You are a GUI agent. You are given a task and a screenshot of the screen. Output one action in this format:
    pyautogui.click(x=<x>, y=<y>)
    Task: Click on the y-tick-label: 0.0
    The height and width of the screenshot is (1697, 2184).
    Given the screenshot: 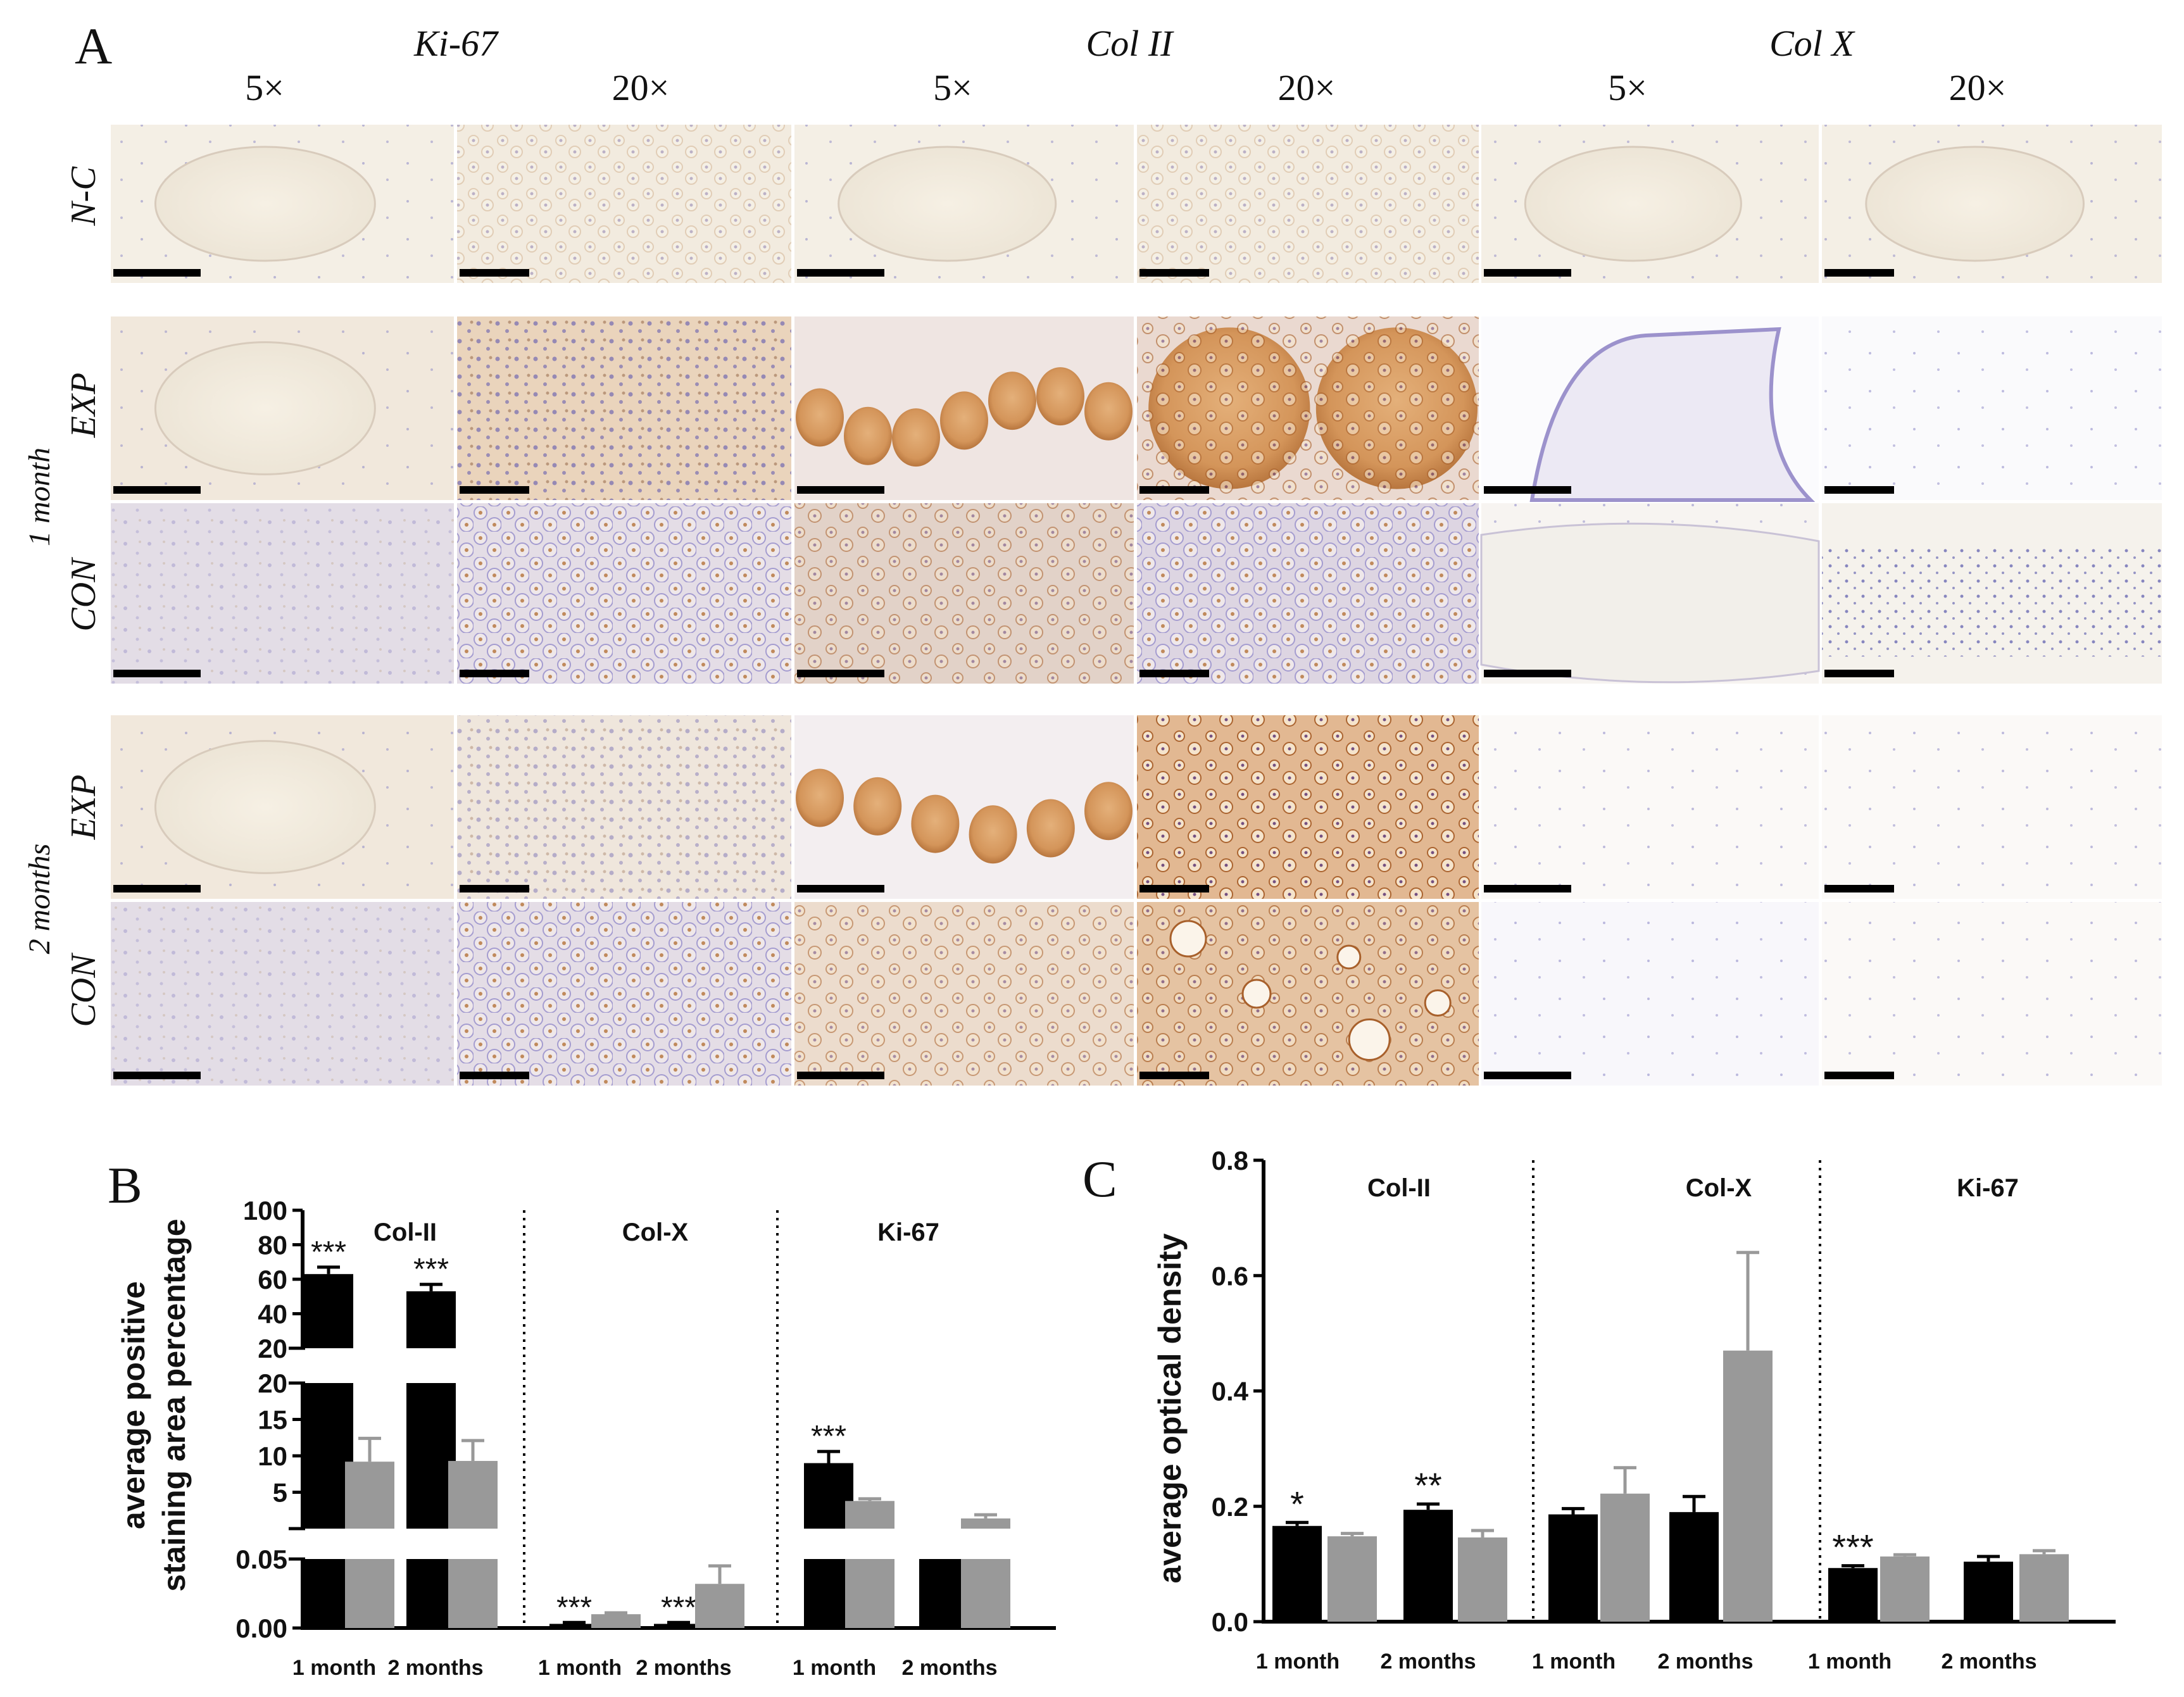 What is the action you would take?
    pyautogui.click(x=1230, y=1622)
    